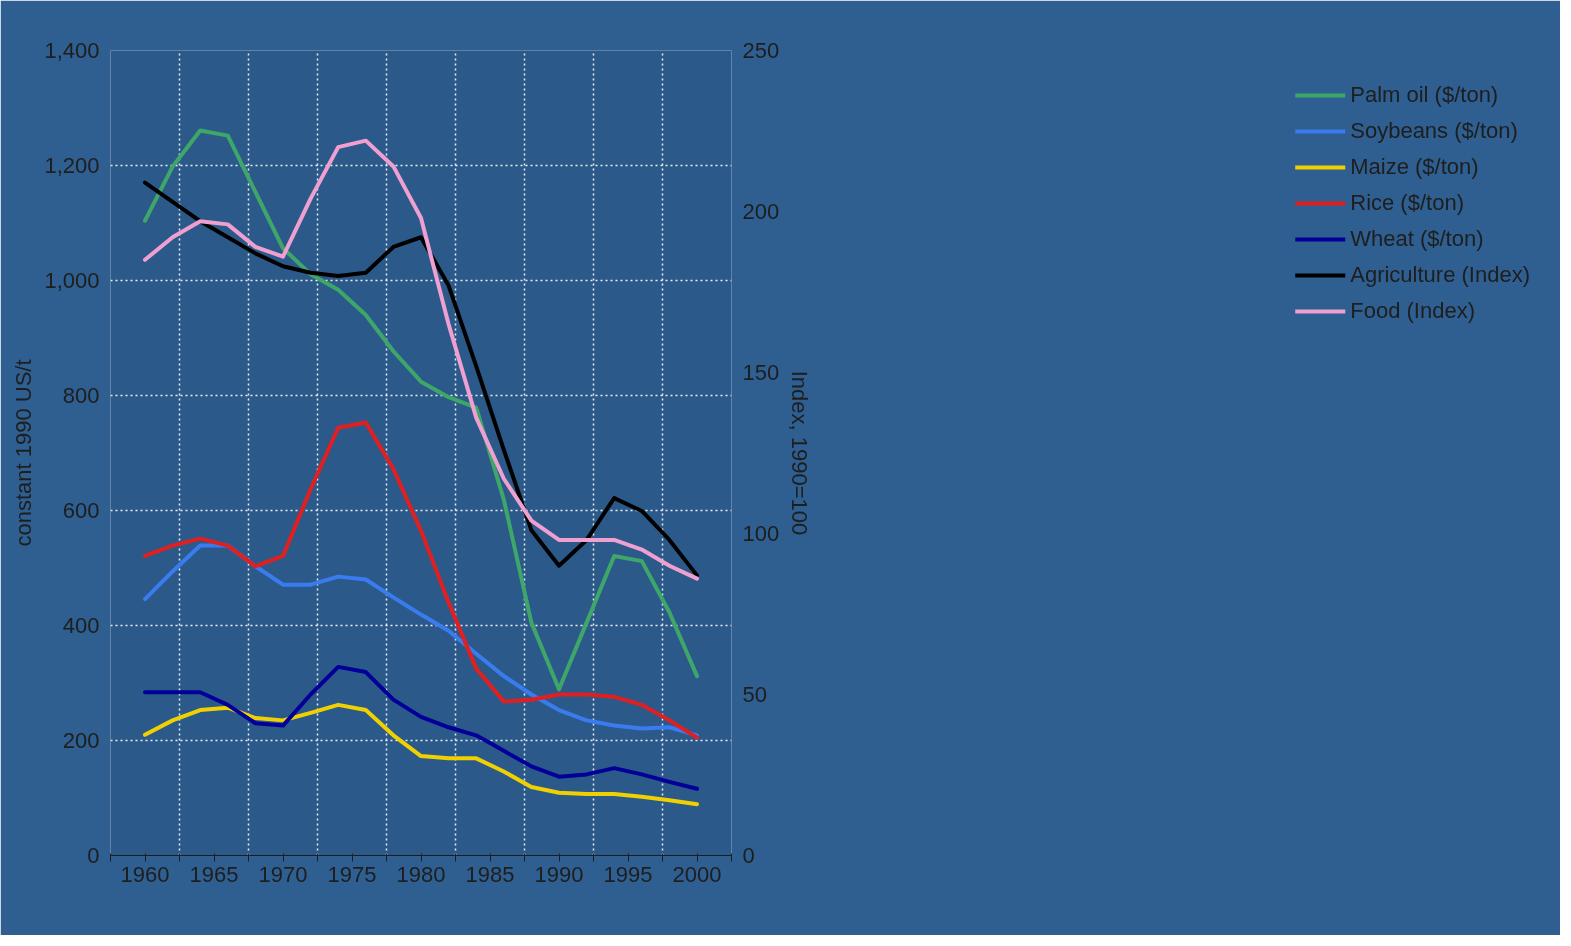 This screenshot has width=1571, height=946. Describe the element at coordinates (93, 855) in the screenshot. I see `y-tick-label: 0` at that location.